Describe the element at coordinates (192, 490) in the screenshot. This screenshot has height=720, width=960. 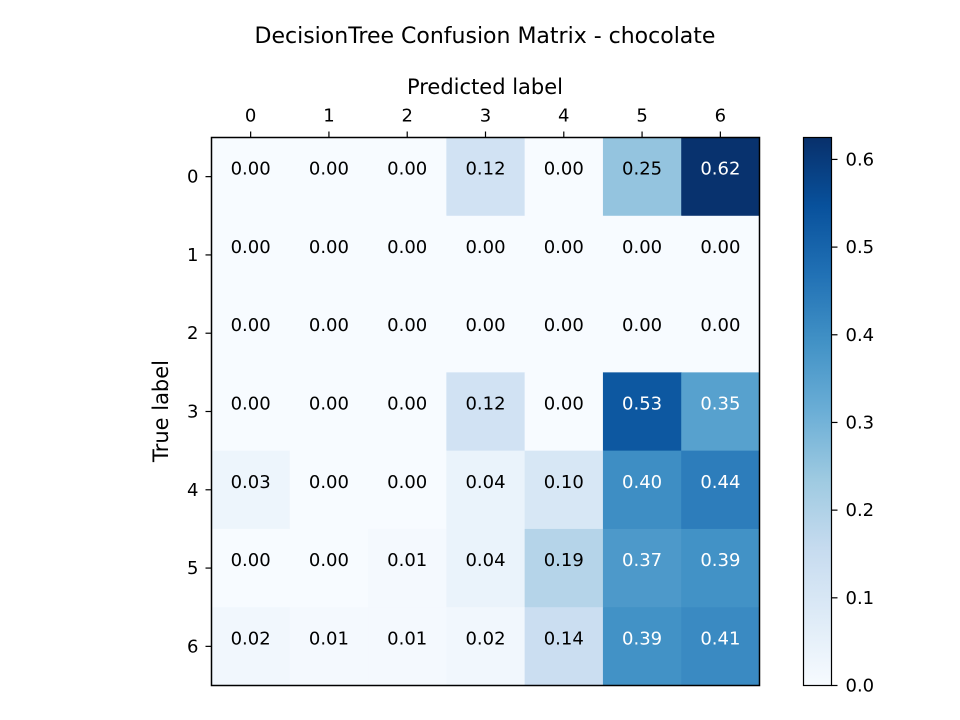
I see `y-tick-label: 4` at that location.